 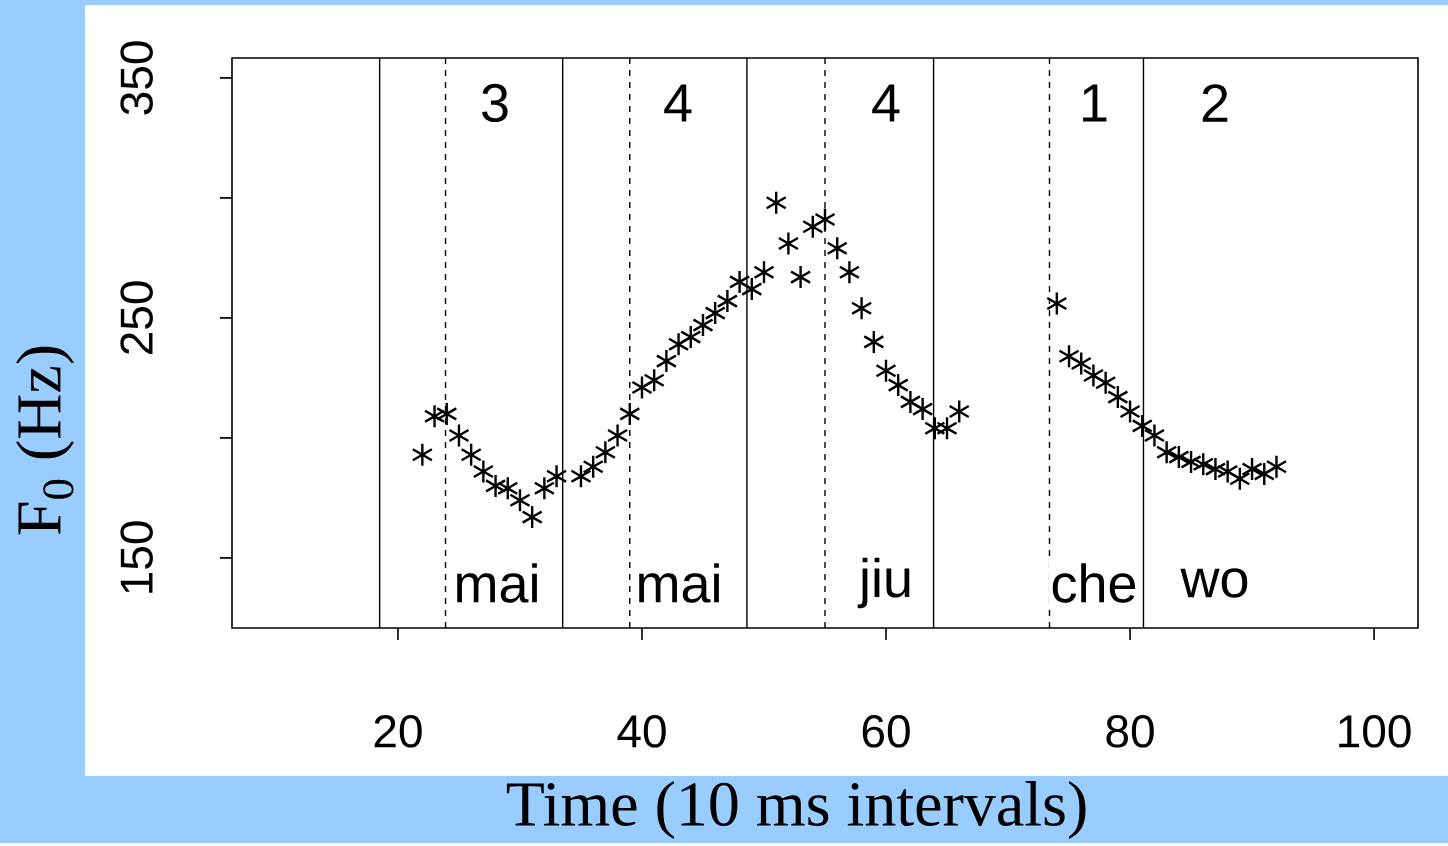 I want to click on annotation: wo, so click(x=1214, y=583).